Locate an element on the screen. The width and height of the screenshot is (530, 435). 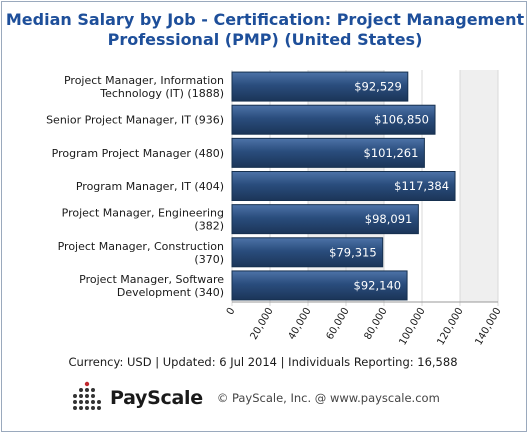
brand-name: PayScale is located at coordinates (156, 398).